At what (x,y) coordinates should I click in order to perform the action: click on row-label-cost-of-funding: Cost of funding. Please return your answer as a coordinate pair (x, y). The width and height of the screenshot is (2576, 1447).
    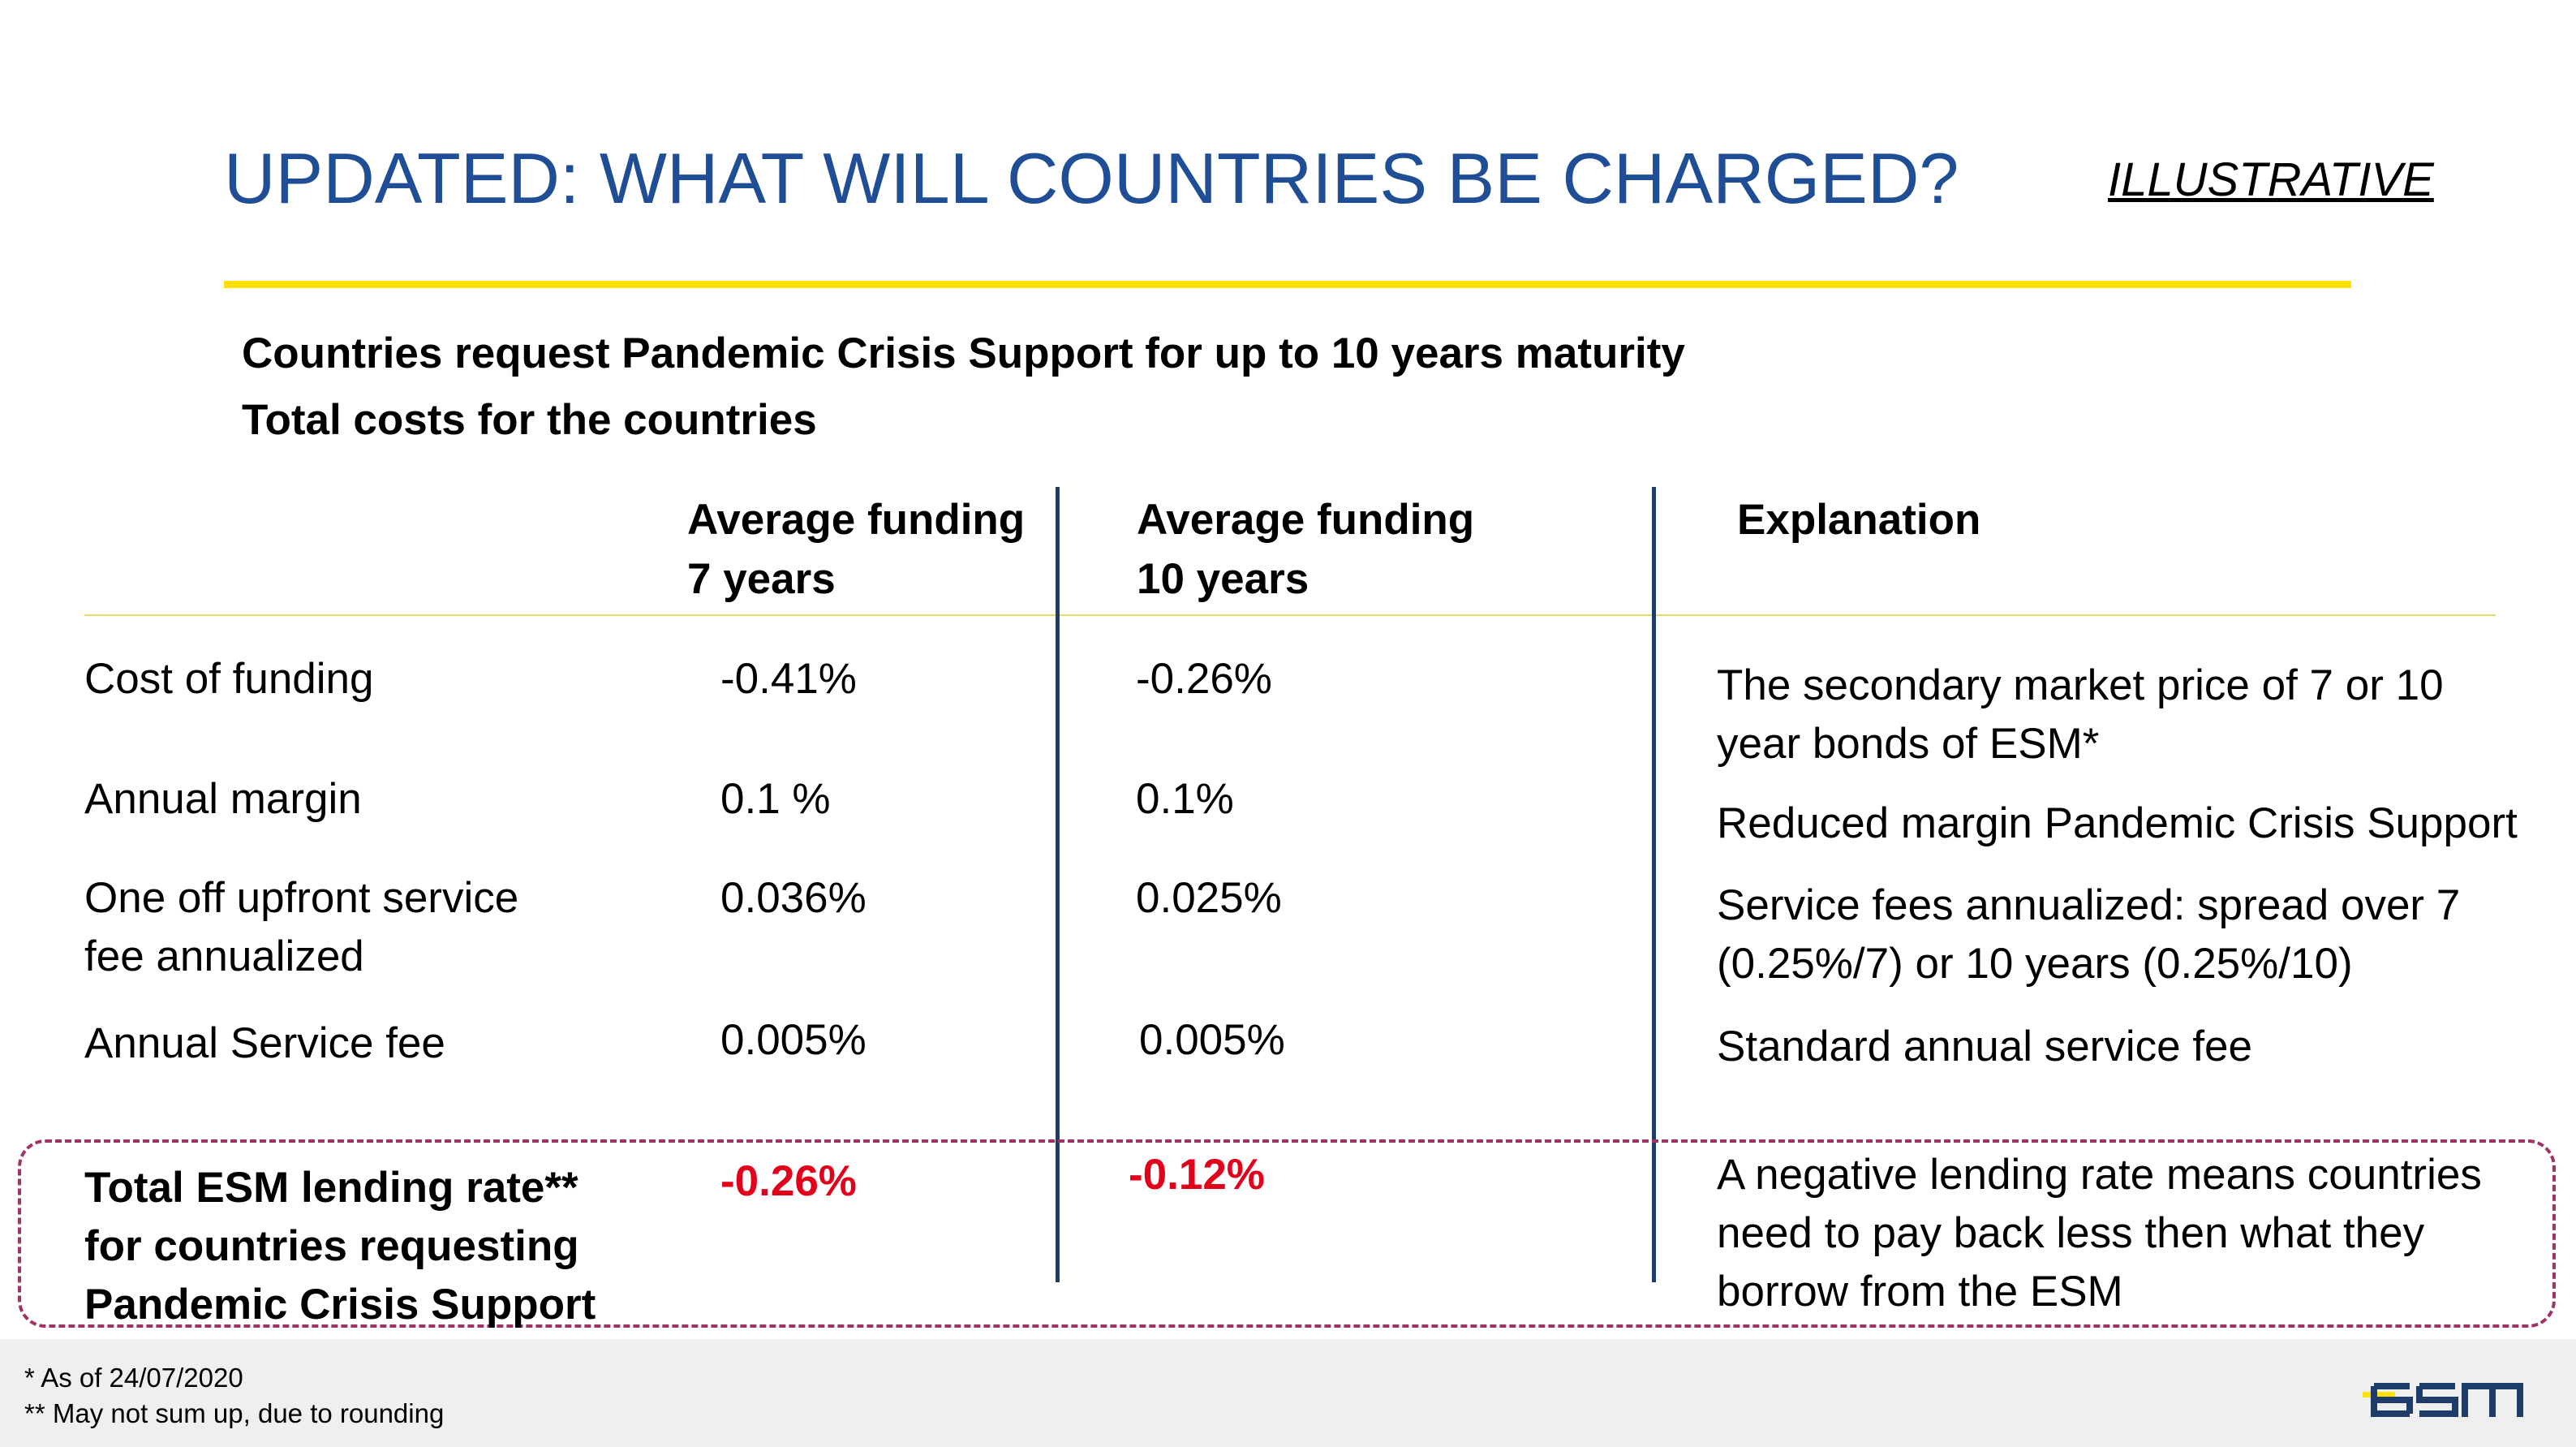
    Looking at the image, I should click on (229, 679).